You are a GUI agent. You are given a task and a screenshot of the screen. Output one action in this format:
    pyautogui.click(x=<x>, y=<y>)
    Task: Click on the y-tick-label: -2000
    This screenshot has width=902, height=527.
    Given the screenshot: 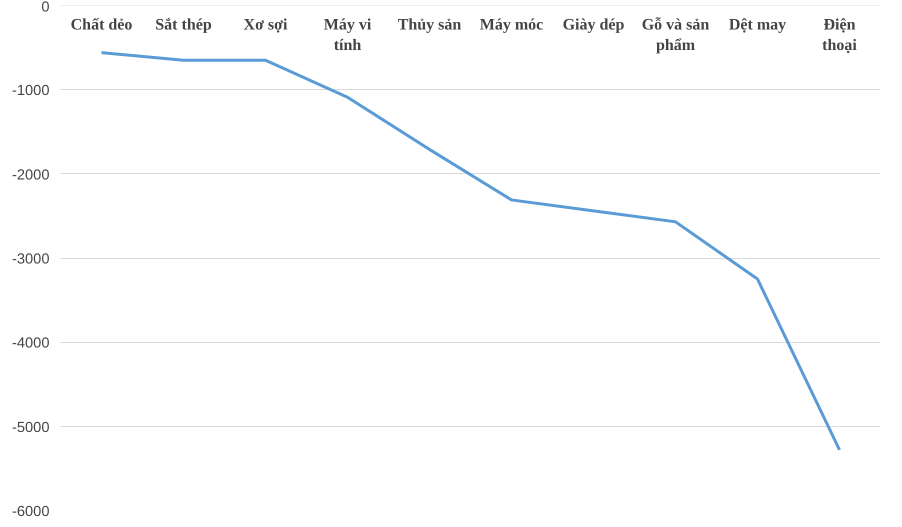 What is the action you would take?
    pyautogui.click(x=31, y=175)
    